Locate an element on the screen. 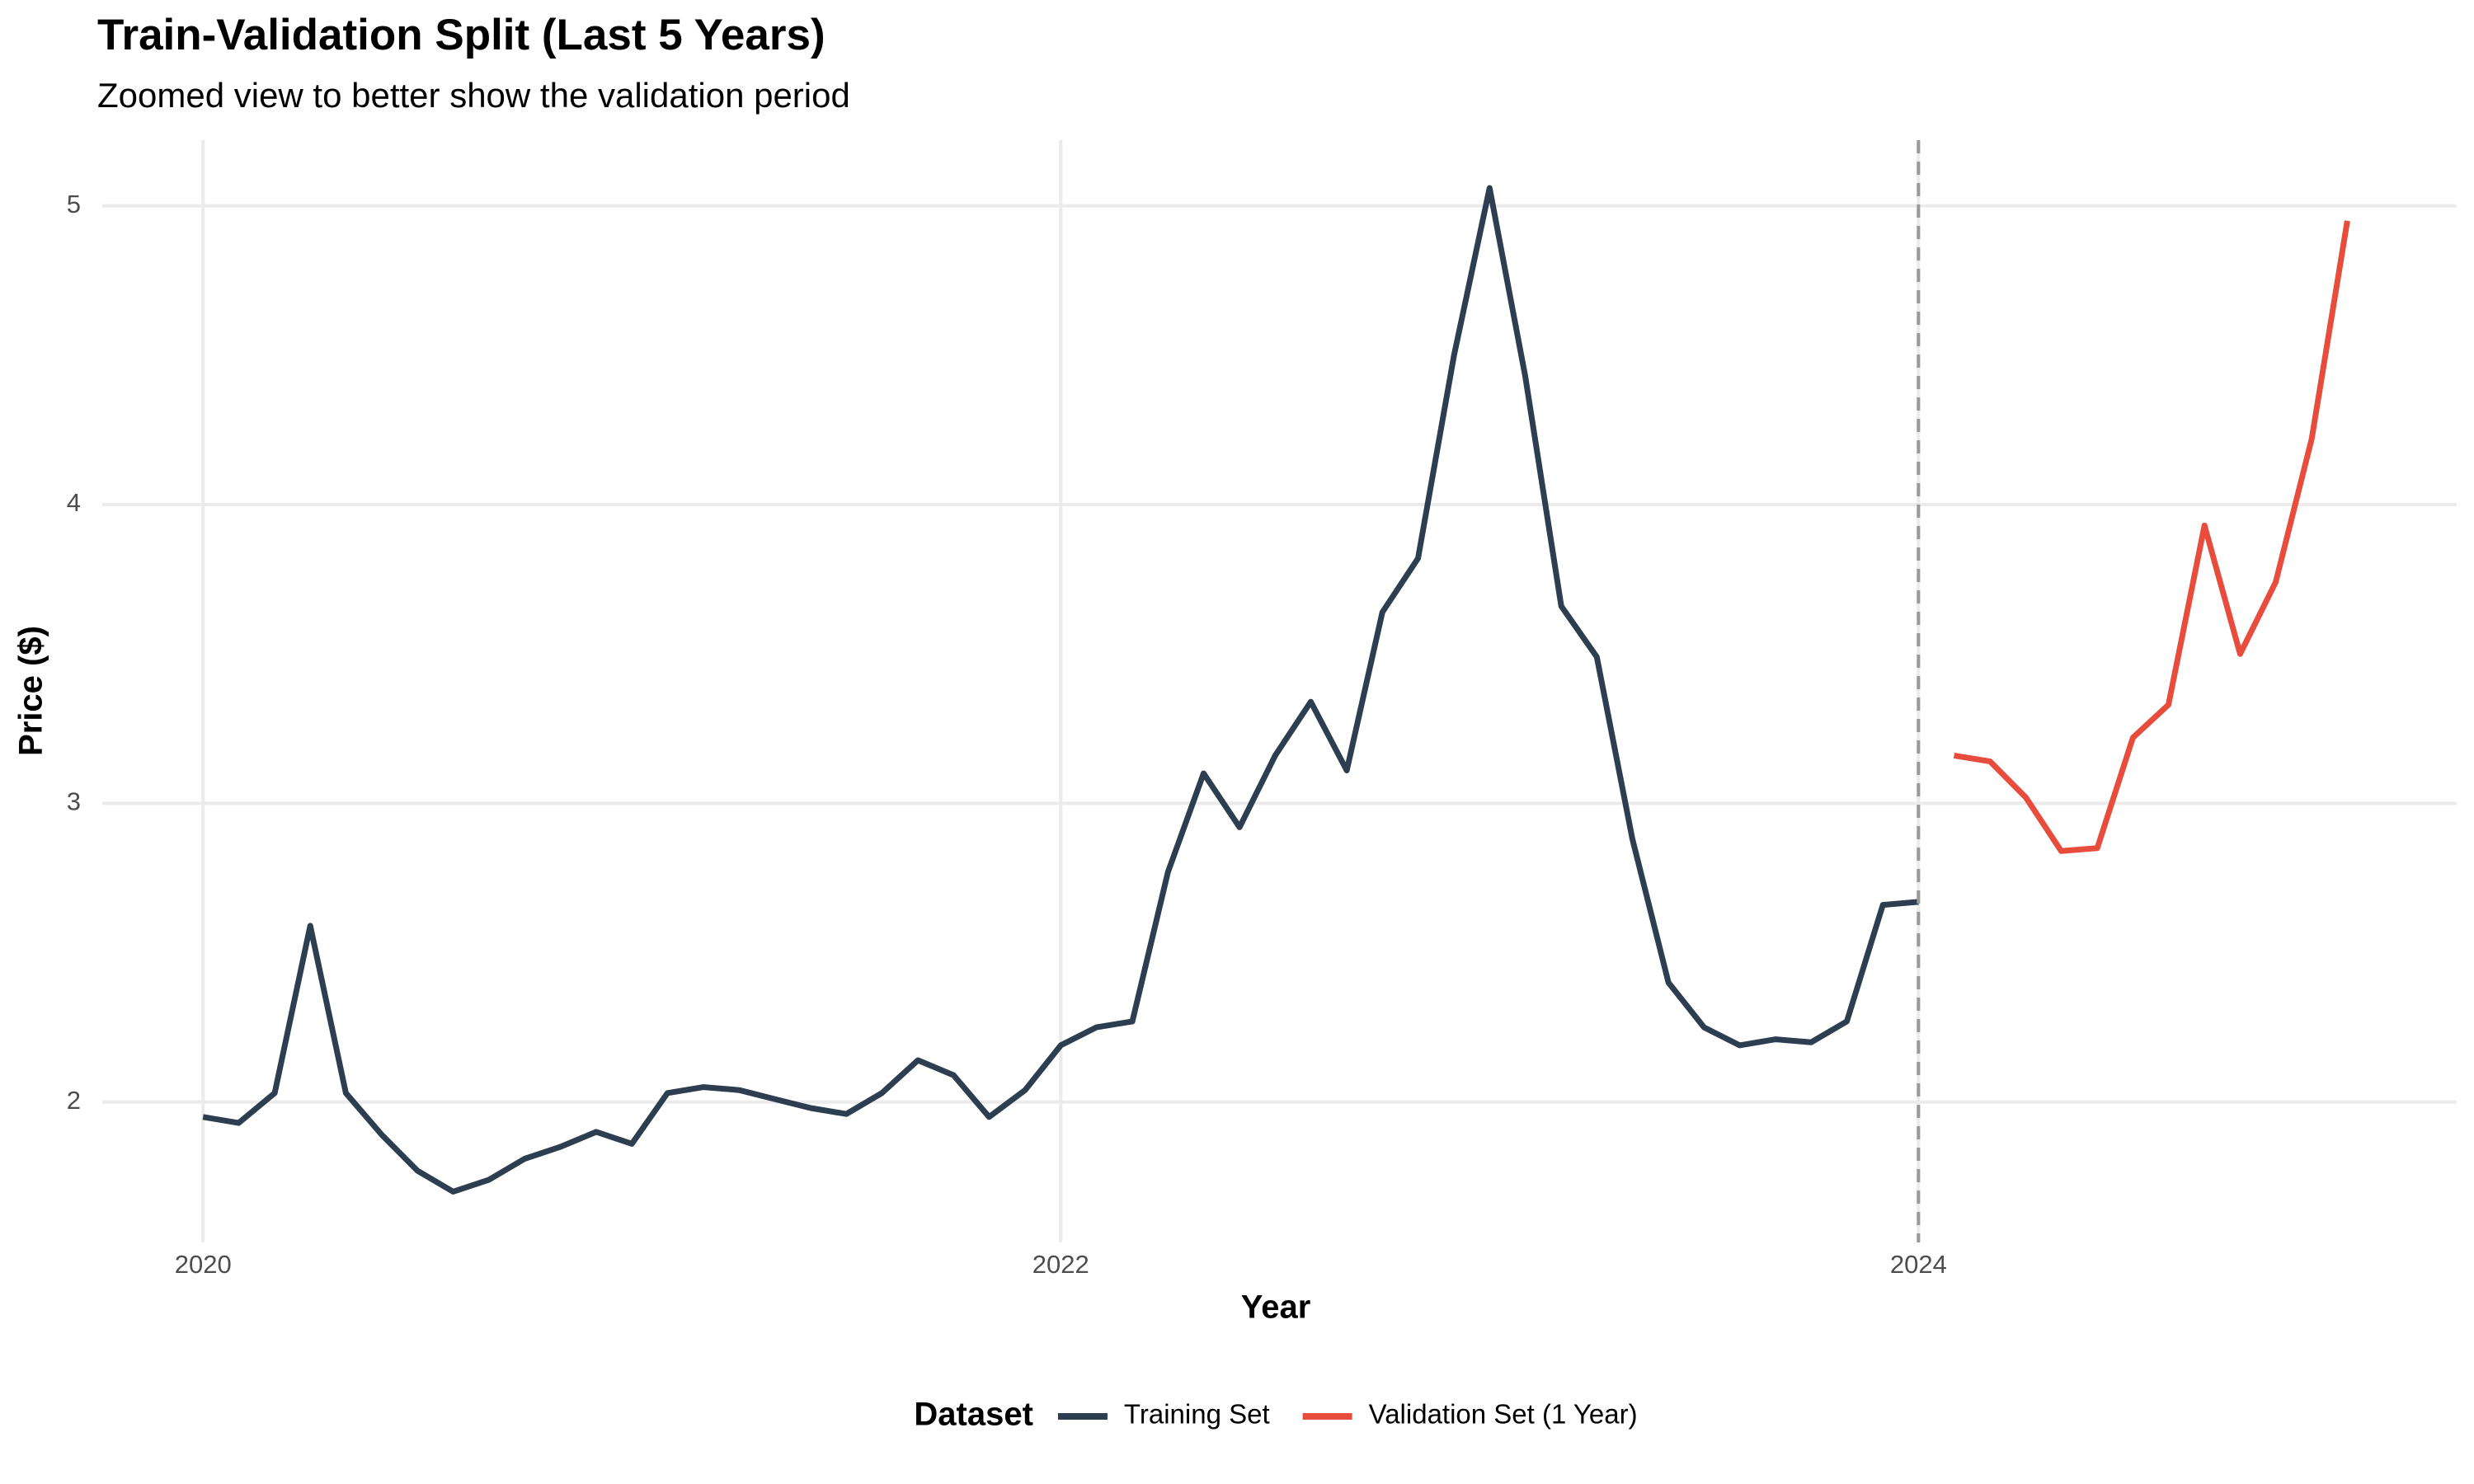 The height and width of the screenshot is (1484, 2474). y-tick-label: 3 is located at coordinates (74, 801).